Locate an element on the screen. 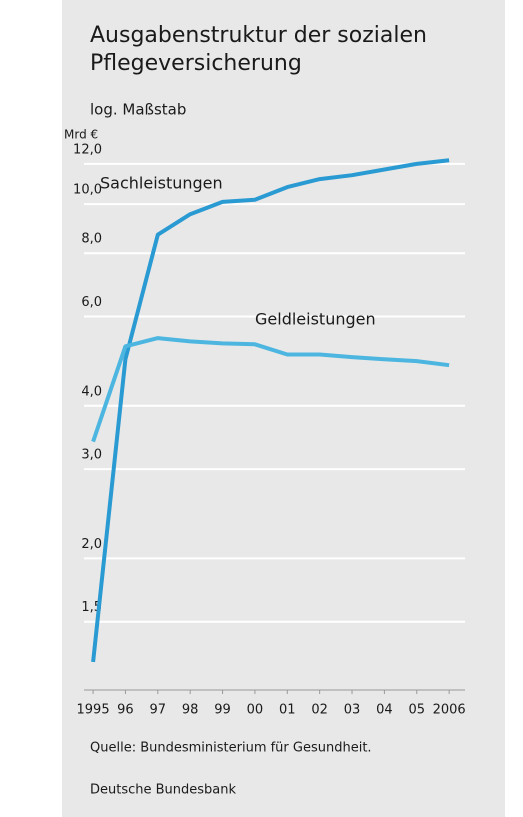 This screenshot has width=523, height=817. publisher: Deutsche Bundesbank is located at coordinates (163, 790).